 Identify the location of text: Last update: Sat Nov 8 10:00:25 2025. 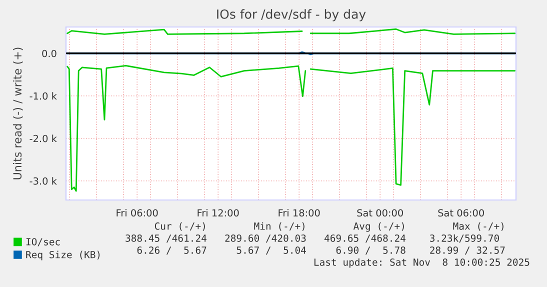
(422, 263).